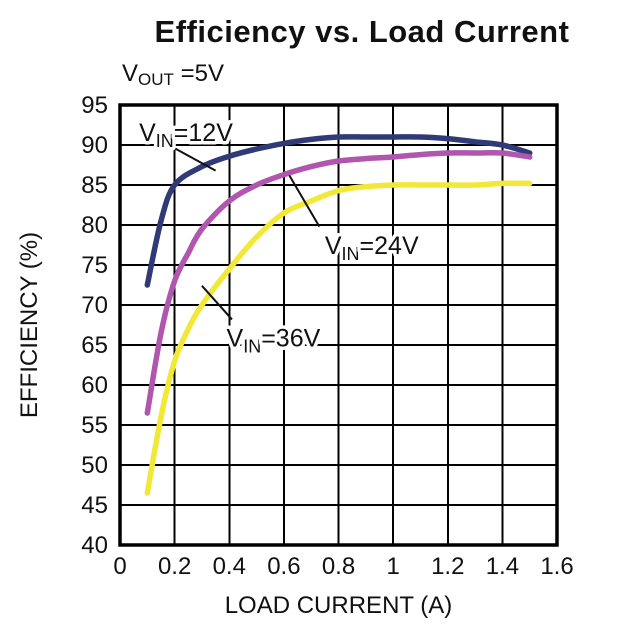 This screenshot has width=624, height=631. I want to click on annotation-label: VIN=24V, so click(372, 248).